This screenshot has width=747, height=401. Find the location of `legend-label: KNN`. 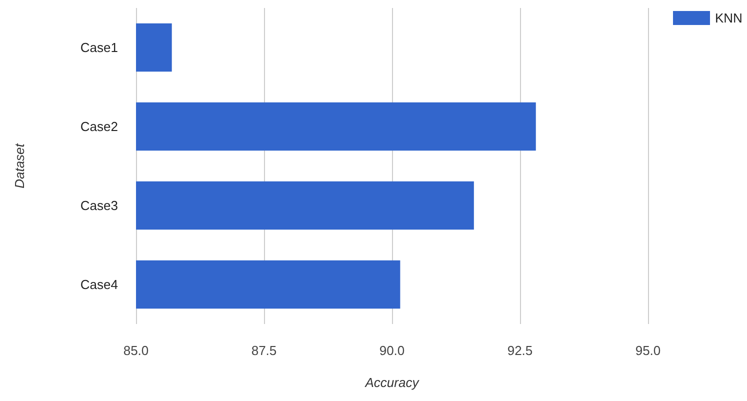

legend-label: KNN is located at coordinates (728, 18).